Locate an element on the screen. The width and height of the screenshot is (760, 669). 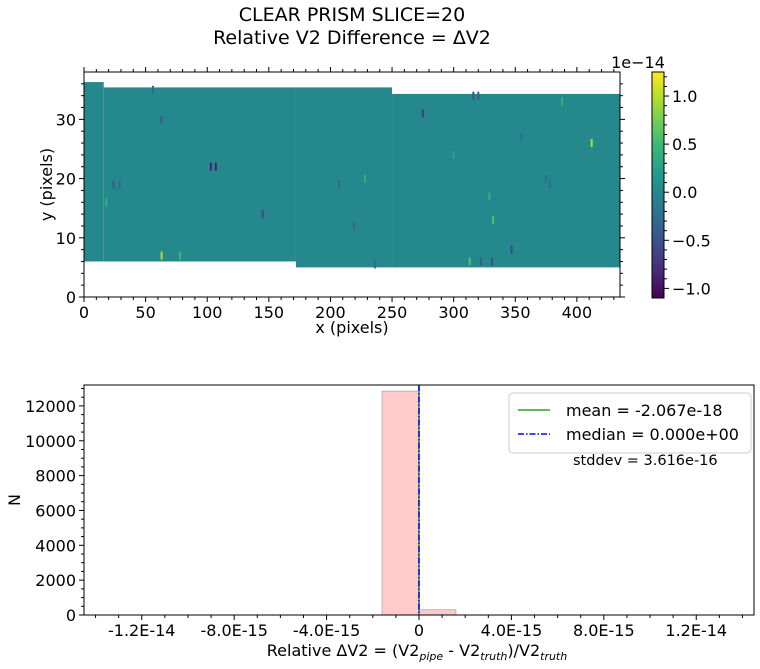
heatmap-x-tick-label: 50 is located at coordinates (145, 312).